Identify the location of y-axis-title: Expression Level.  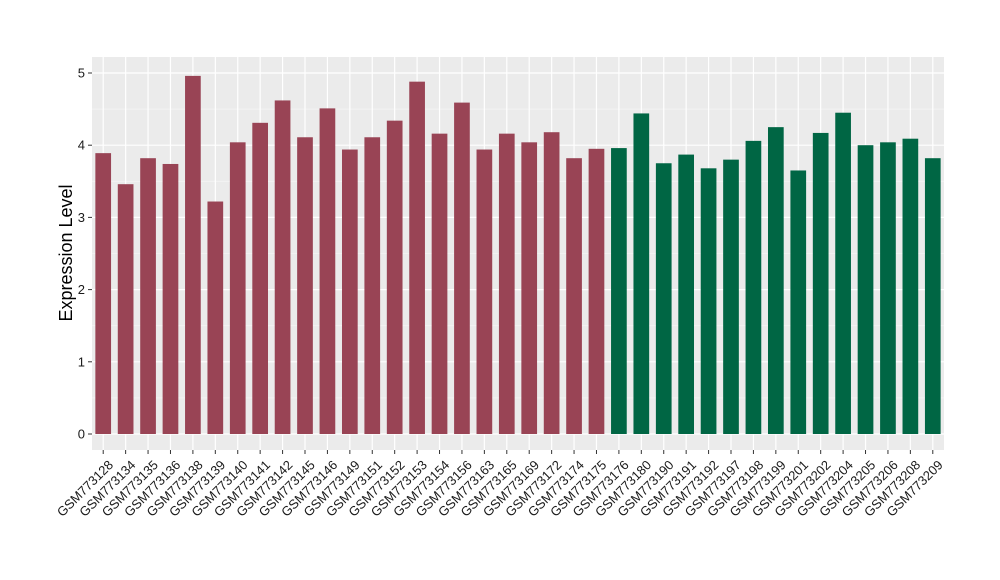
(66, 252).